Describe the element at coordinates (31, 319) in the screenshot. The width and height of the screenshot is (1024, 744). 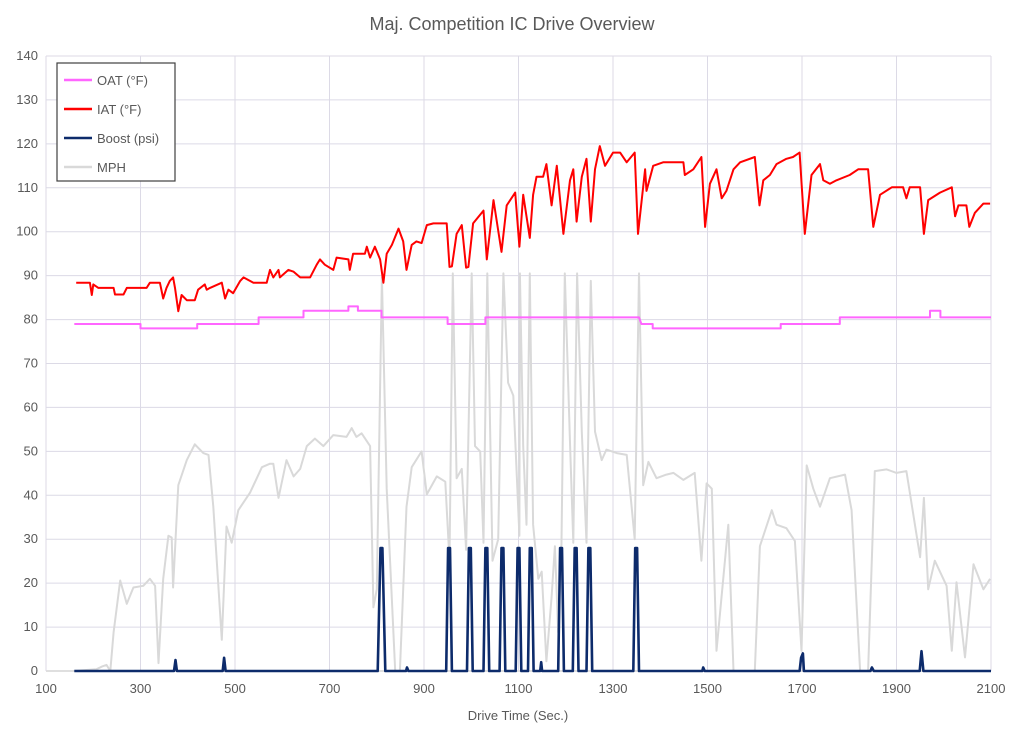
I see `y-tick-label: 80` at that location.